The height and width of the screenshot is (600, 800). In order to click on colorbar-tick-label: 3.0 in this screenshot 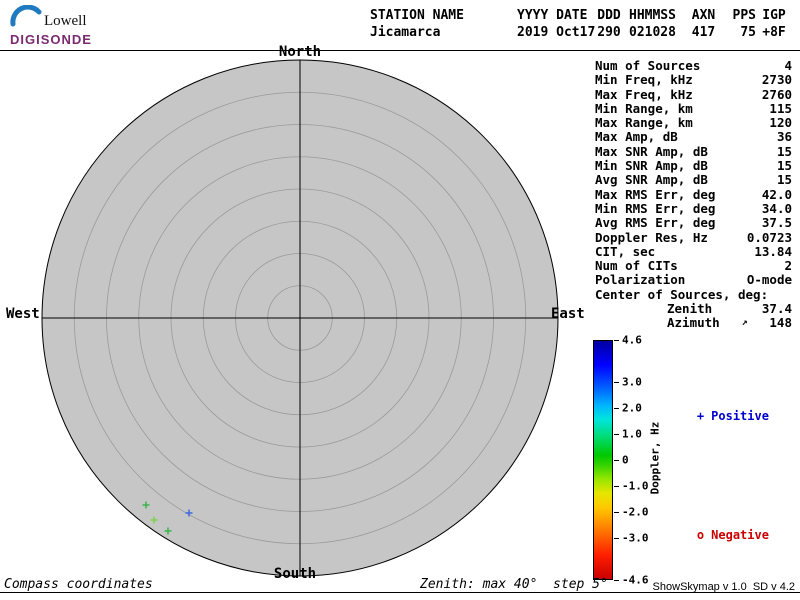, I will do `click(632, 382)`.